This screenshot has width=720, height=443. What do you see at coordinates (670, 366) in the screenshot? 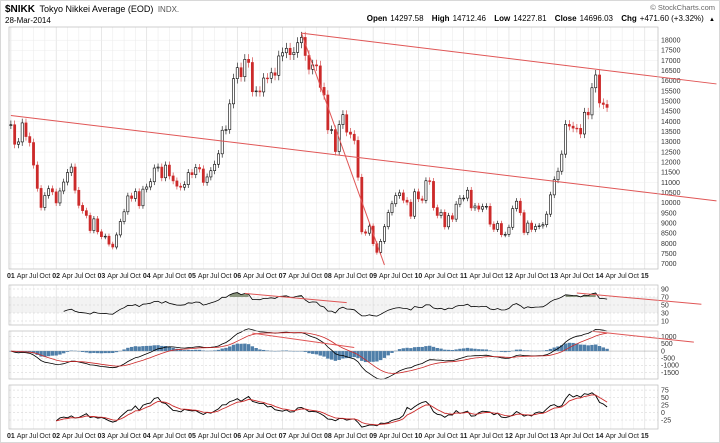
I see `svg-text: -1000` at bounding box center [670, 366].